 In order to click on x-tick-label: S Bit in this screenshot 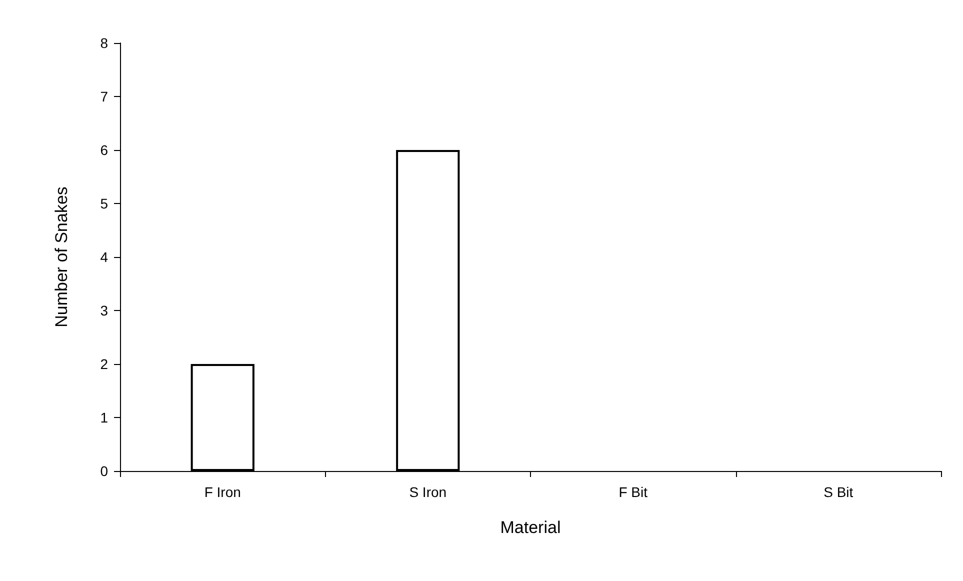, I will do `click(839, 492)`.